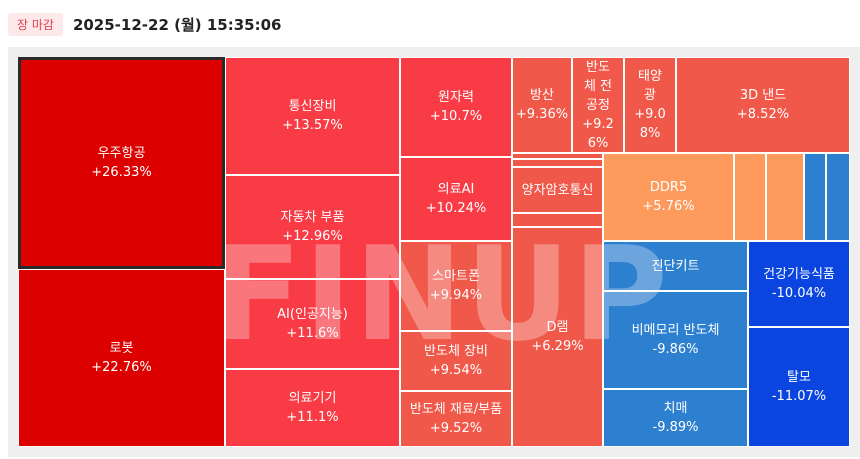 The height and width of the screenshot is (459, 860). What do you see at coordinates (121, 358) in the screenshot?
I see `tile-robot: 로봇 +22.76%` at bounding box center [121, 358].